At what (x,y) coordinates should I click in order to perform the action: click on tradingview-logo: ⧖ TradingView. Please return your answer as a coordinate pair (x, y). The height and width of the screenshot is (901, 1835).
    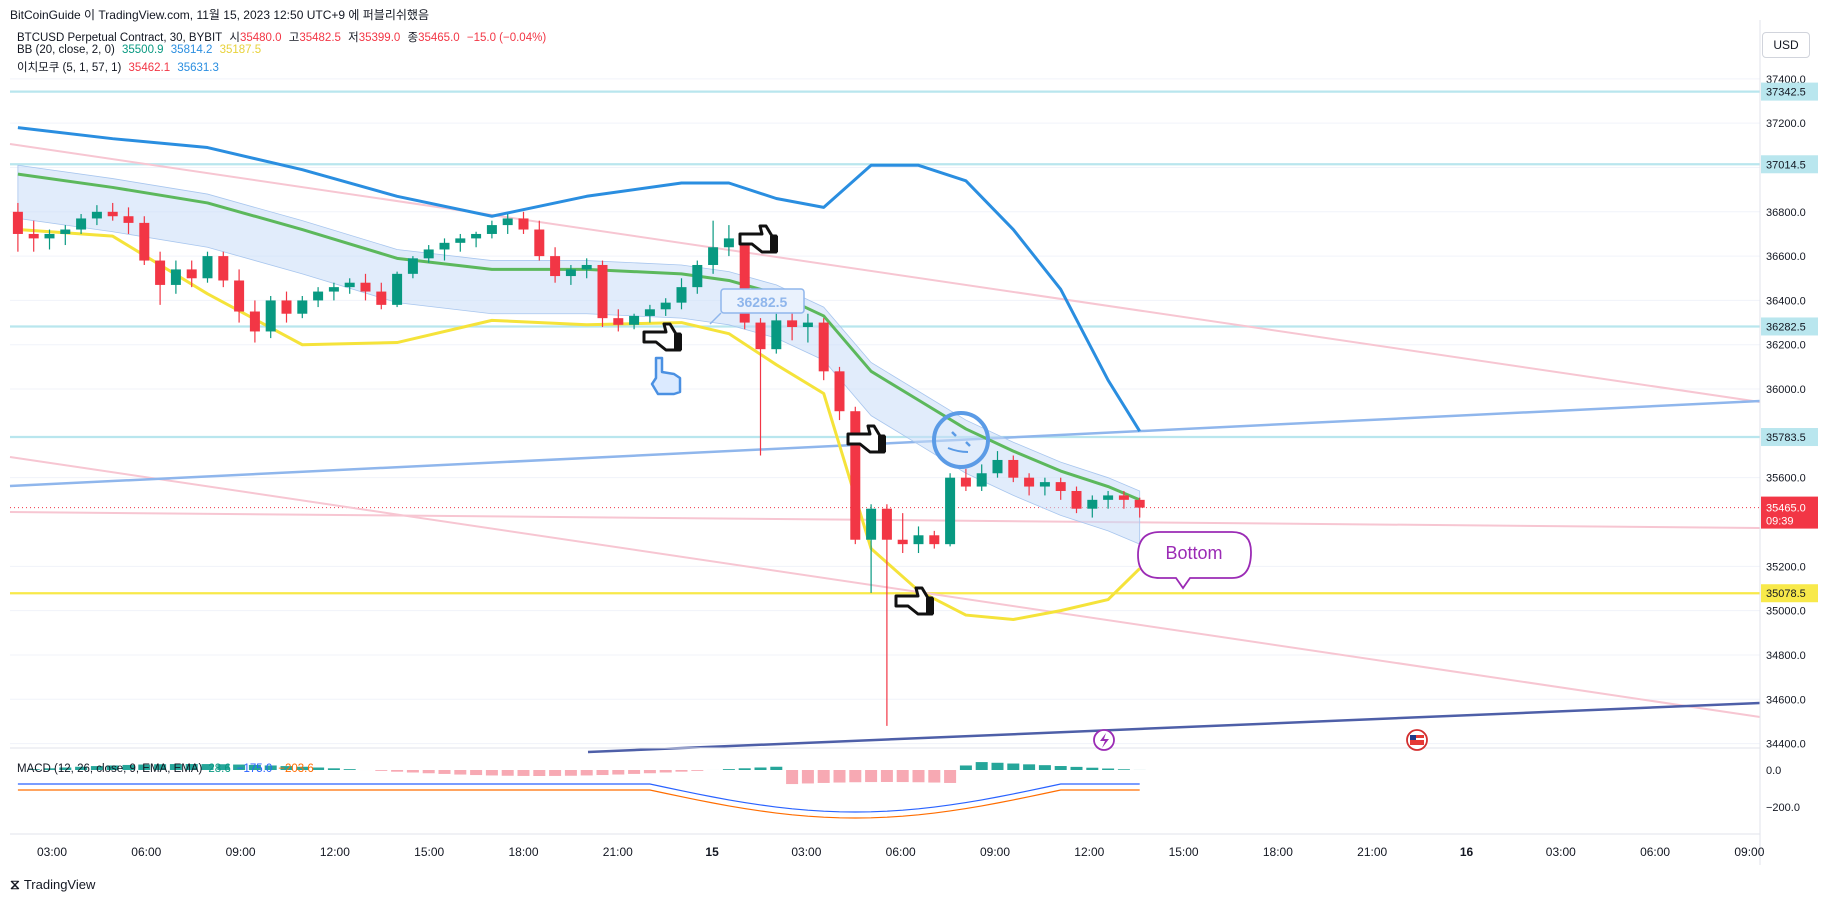
    Looking at the image, I should click on (52, 884).